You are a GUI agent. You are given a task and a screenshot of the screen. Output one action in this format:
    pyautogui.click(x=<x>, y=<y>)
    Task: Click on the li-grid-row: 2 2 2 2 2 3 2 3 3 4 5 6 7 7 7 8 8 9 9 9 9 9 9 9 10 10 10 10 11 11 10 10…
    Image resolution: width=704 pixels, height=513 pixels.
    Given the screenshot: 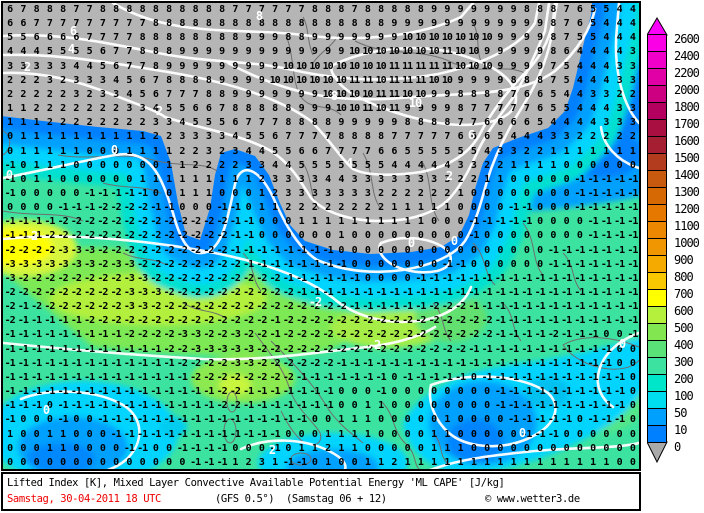 What is the action you would take?
    pyautogui.click(x=321, y=94)
    